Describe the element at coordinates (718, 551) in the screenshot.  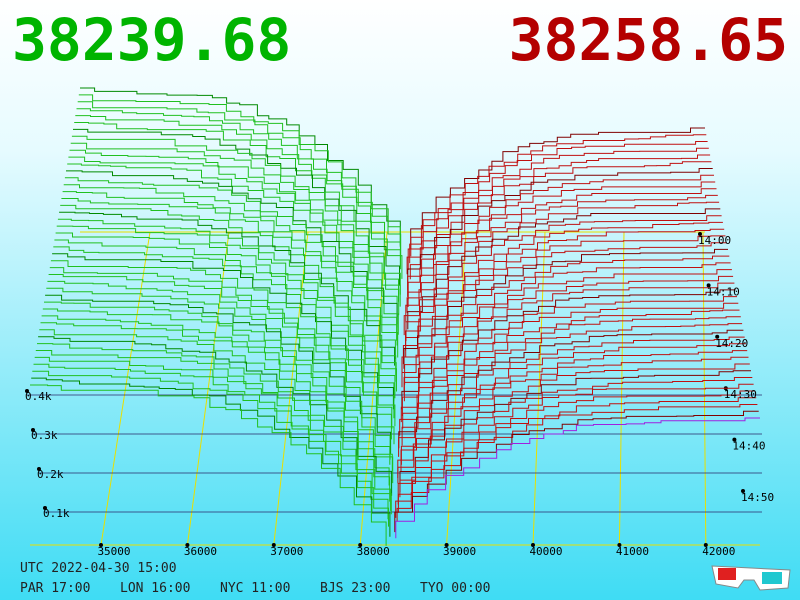
I see `price-tick-label: 42000` at that location.